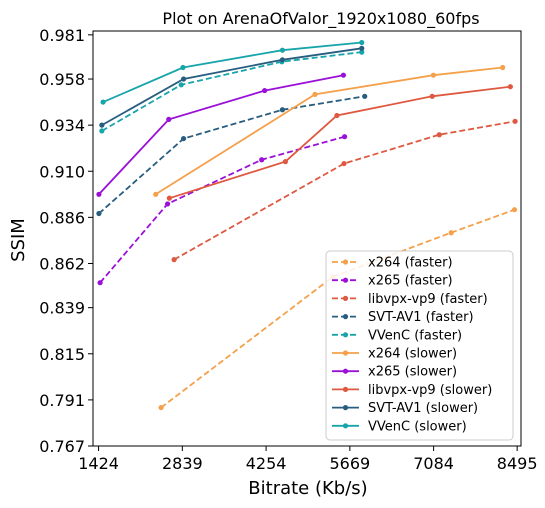  I want to click on legend-item: VVenC (slower), so click(399, 426).